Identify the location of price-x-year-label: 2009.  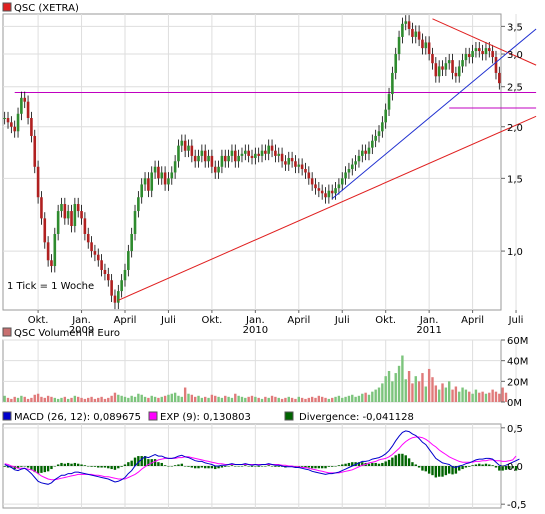
(81, 330).